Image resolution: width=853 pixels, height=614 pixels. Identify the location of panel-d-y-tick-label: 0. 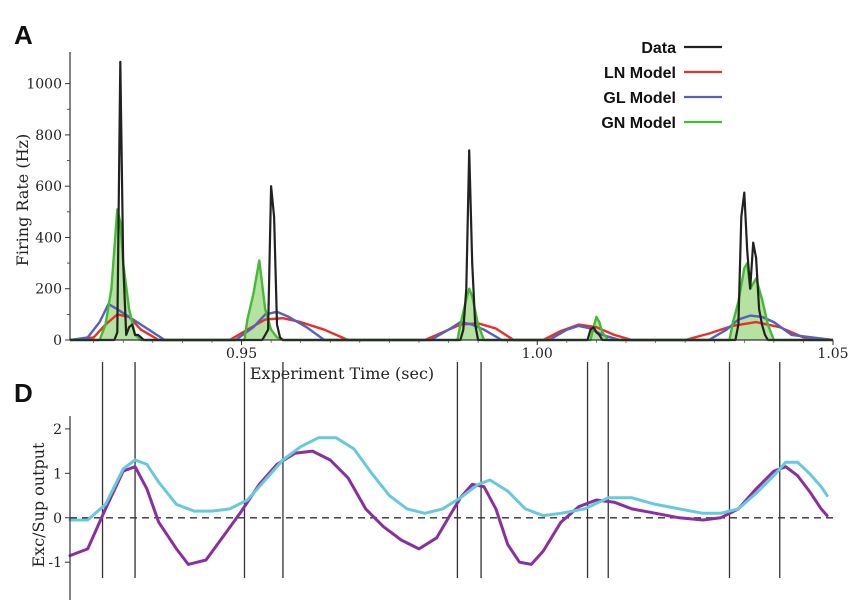
(57, 519).